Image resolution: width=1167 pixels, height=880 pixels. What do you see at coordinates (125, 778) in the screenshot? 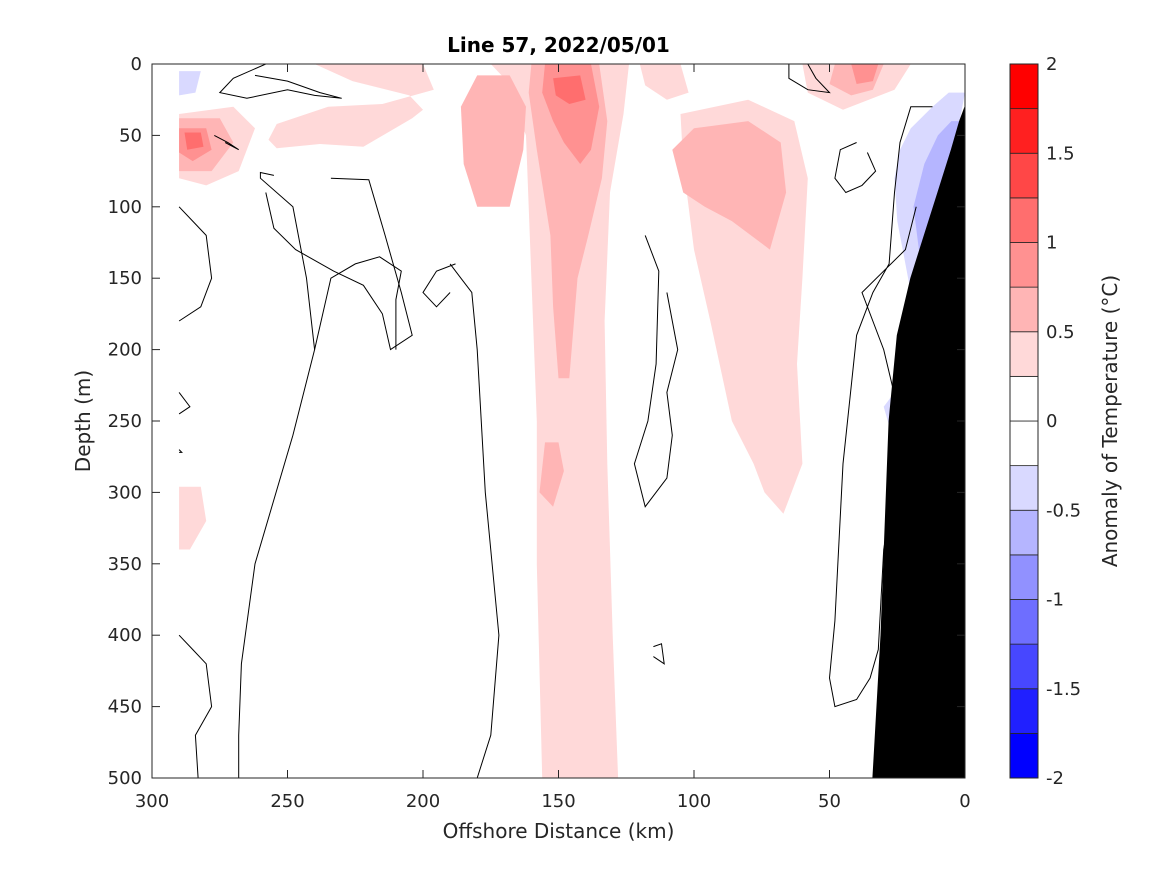
I see `y-tick-label: 500` at bounding box center [125, 778].